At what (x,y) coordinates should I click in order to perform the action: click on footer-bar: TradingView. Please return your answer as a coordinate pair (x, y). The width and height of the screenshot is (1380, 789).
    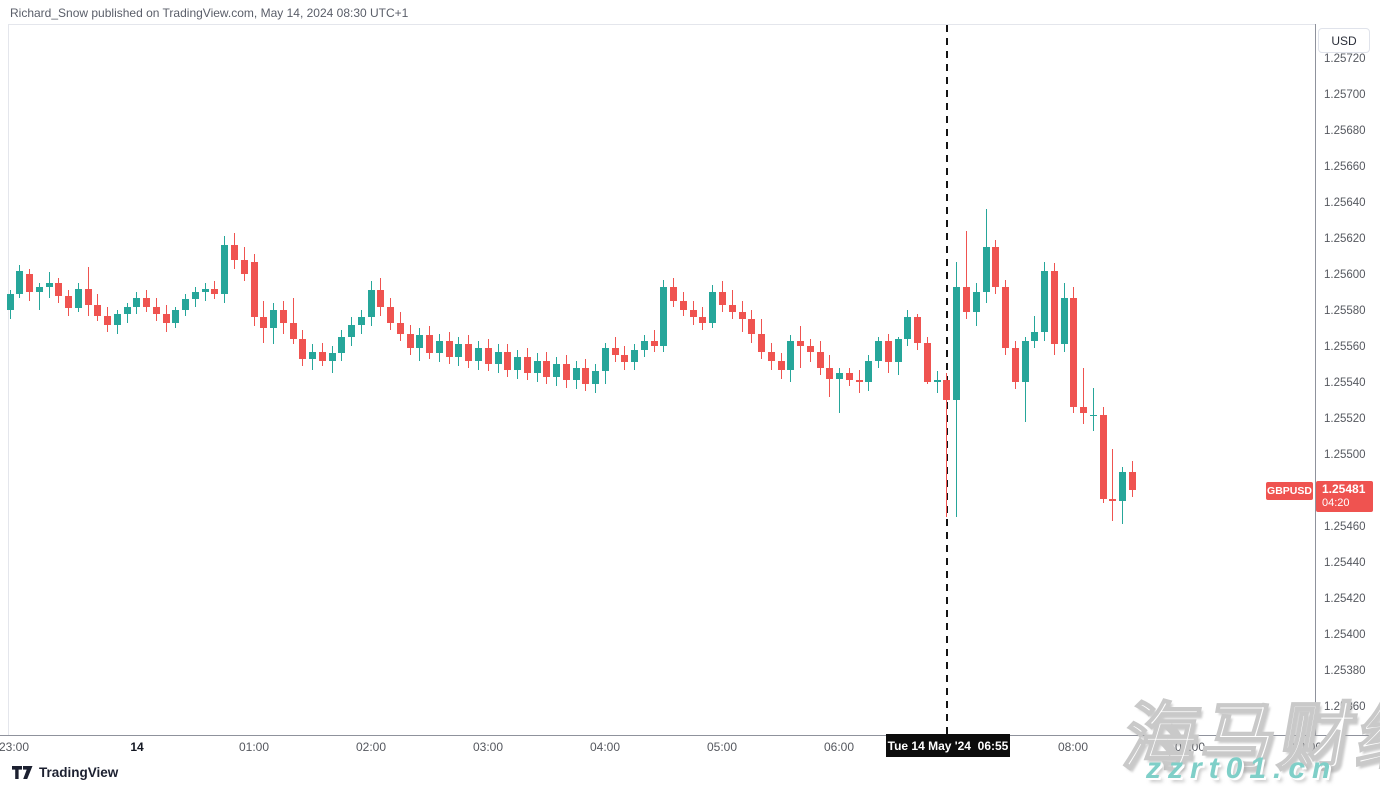
    Looking at the image, I should click on (690, 773).